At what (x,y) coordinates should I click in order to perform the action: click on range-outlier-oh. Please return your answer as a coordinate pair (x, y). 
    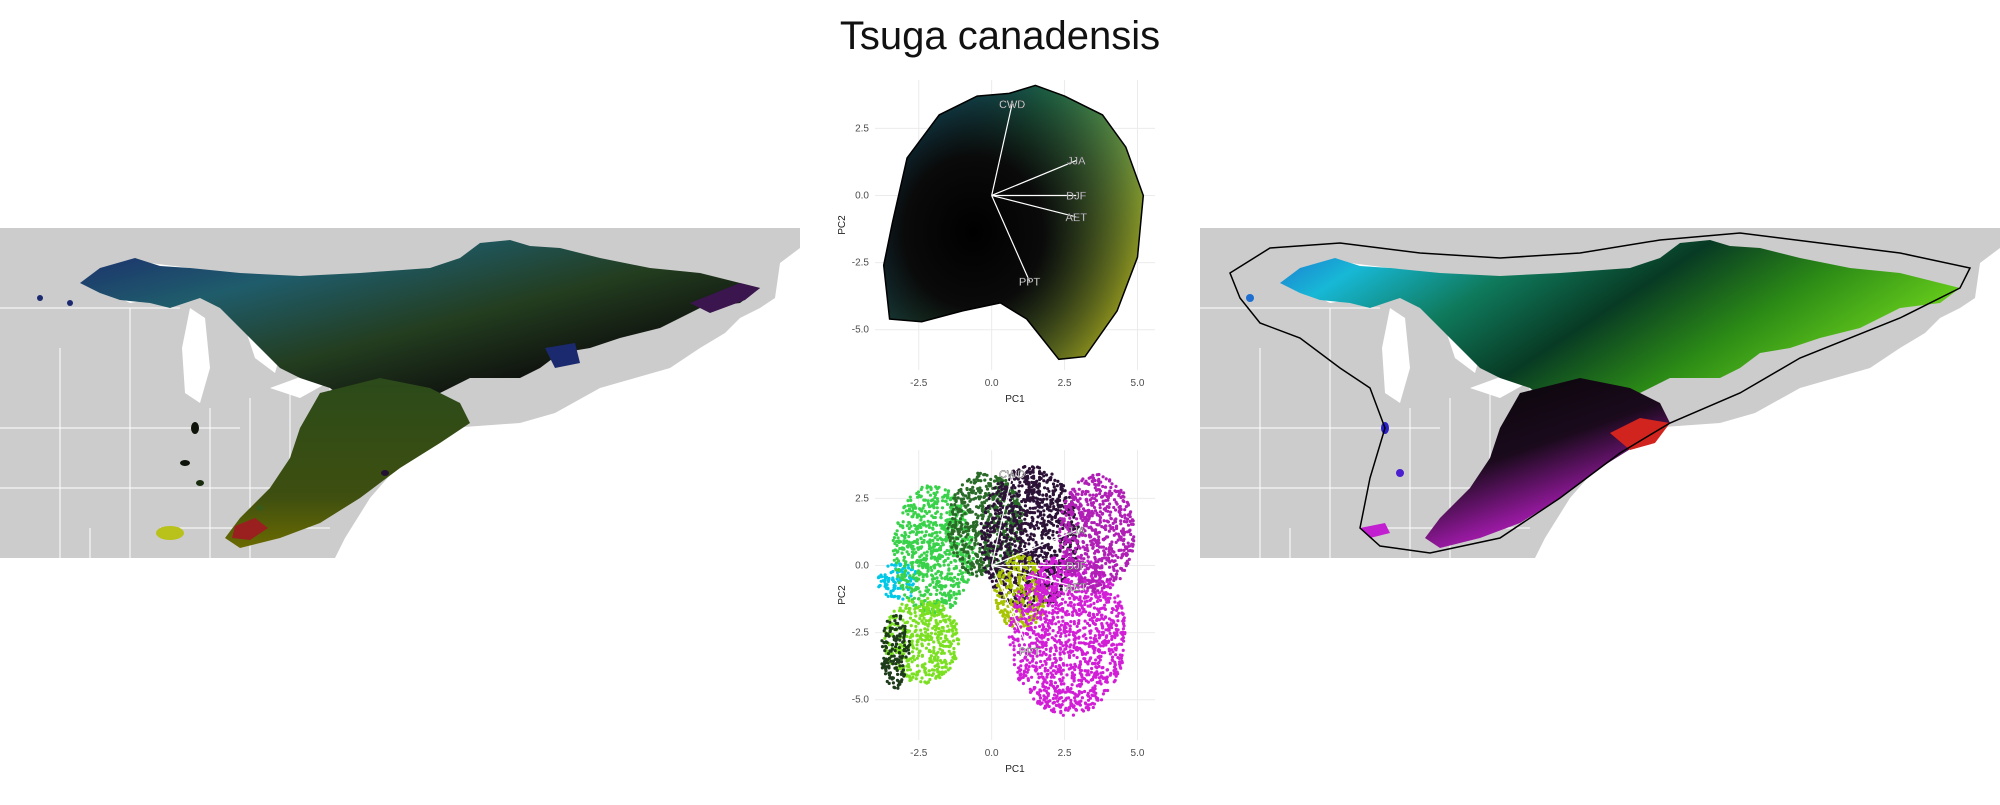
    Looking at the image, I should click on (1400, 473).